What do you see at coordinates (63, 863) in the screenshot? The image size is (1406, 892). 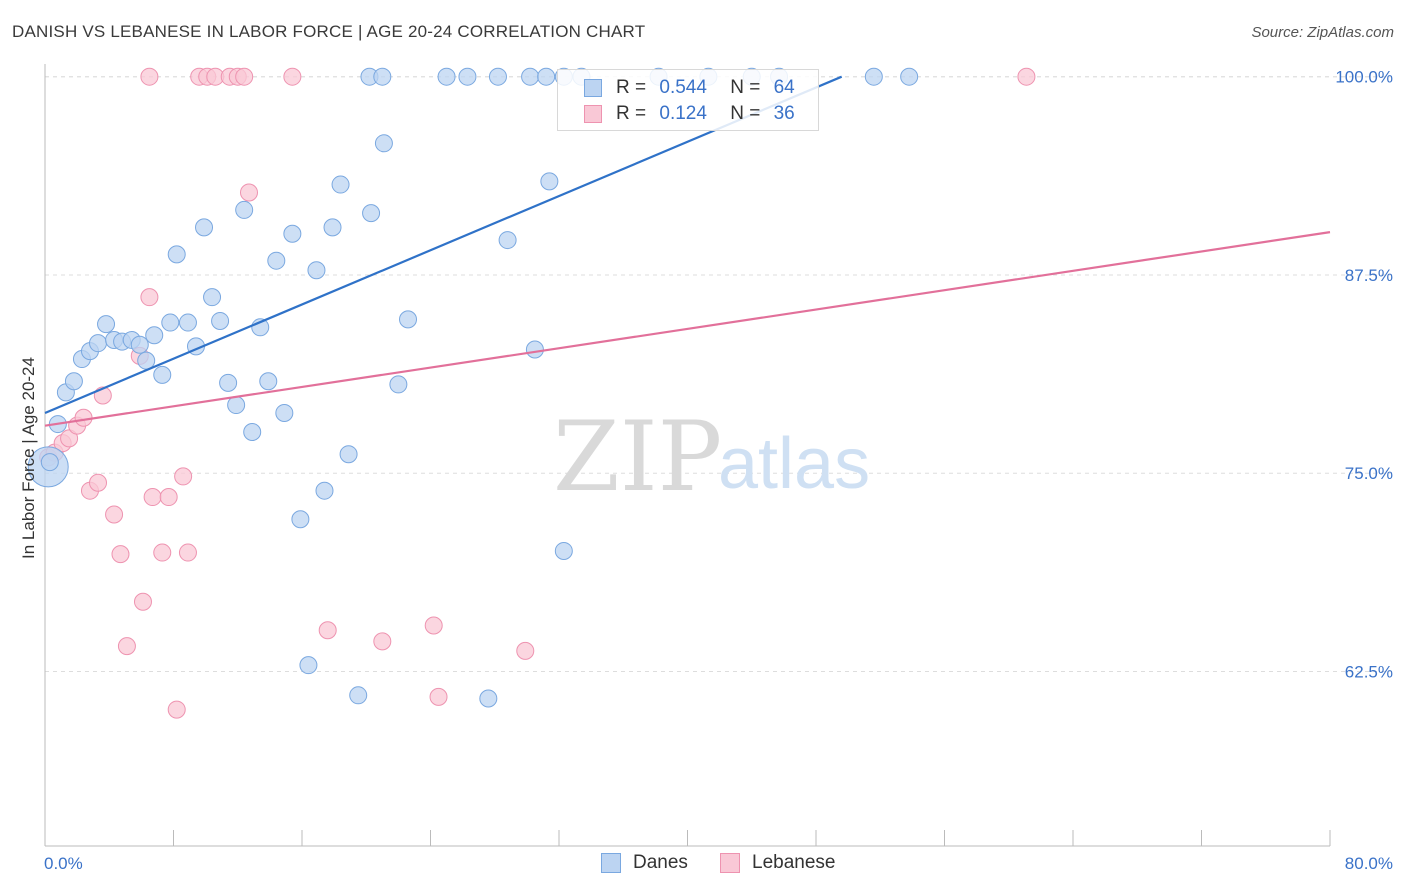 I see `x-tick-label: 0.0%` at bounding box center [63, 863].